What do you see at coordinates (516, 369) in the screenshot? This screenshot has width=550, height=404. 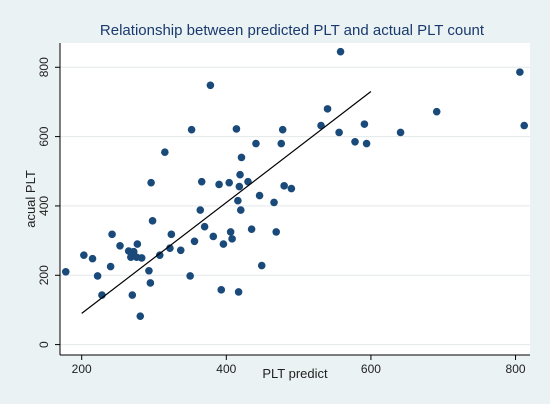 I see `x-tick-label: 800` at bounding box center [516, 369].